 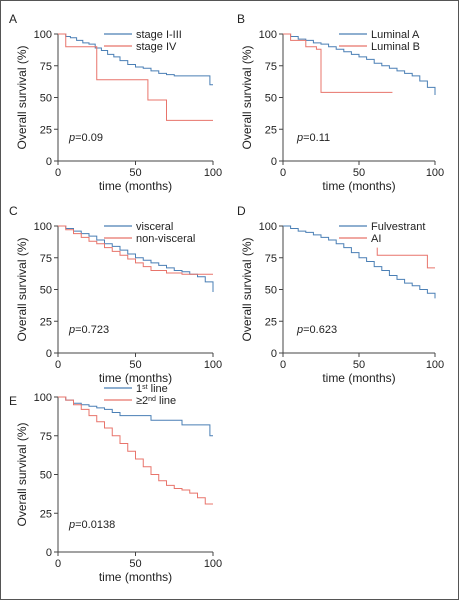 What do you see at coordinates (142, 401) in the screenshot?
I see `legend-label-main: ≥2` at bounding box center [142, 401].